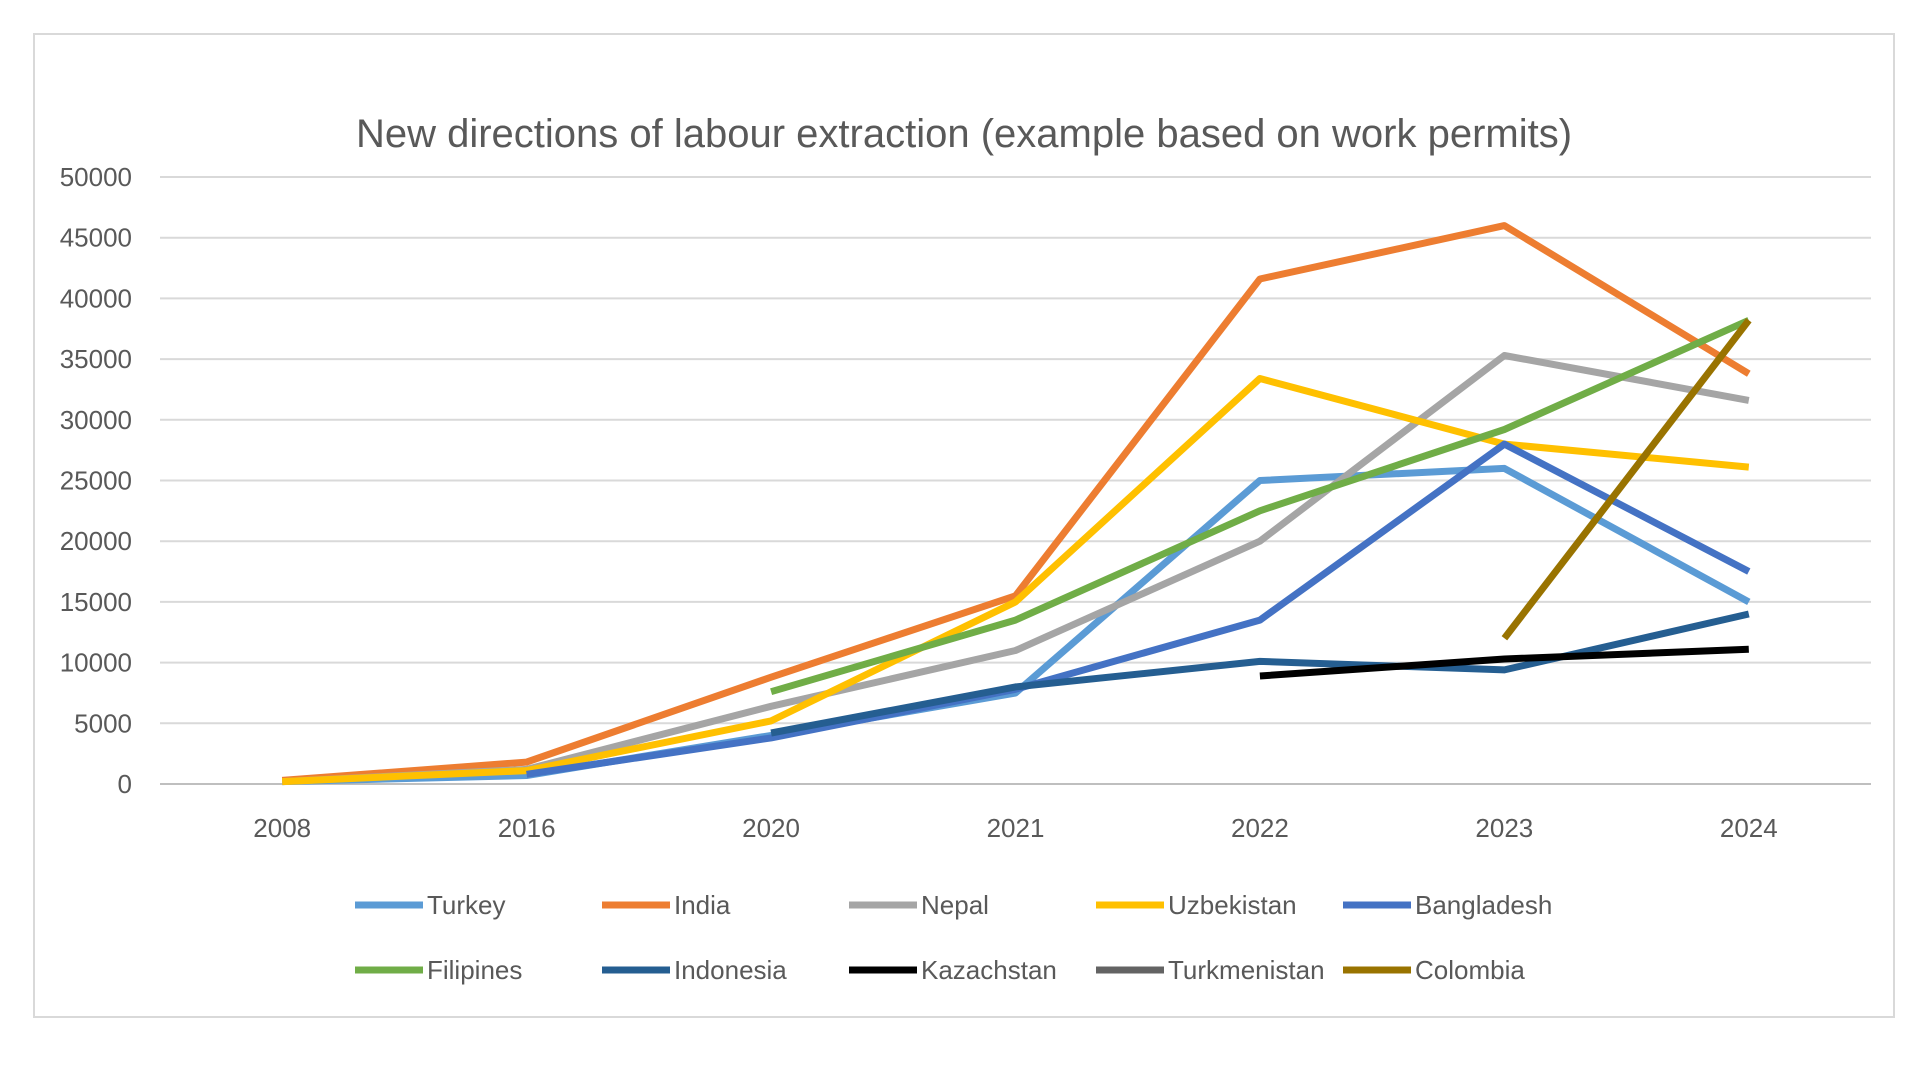 The image size is (1920, 1080). I want to click on legend-item-turkey: Turkey, so click(430, 905).